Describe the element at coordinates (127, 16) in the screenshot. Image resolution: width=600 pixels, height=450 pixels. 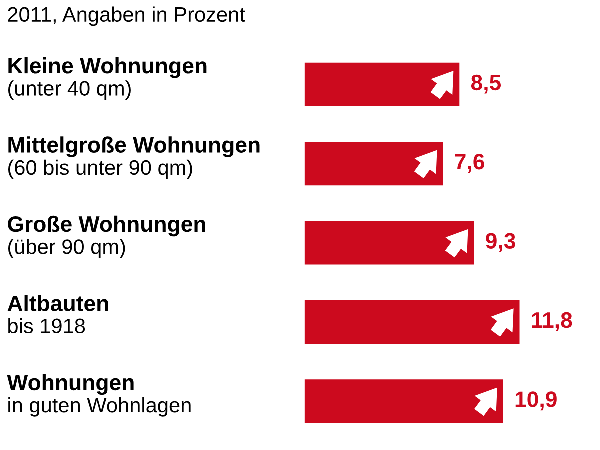
I see `text: 2011, Angaben in Prozent` at that location.